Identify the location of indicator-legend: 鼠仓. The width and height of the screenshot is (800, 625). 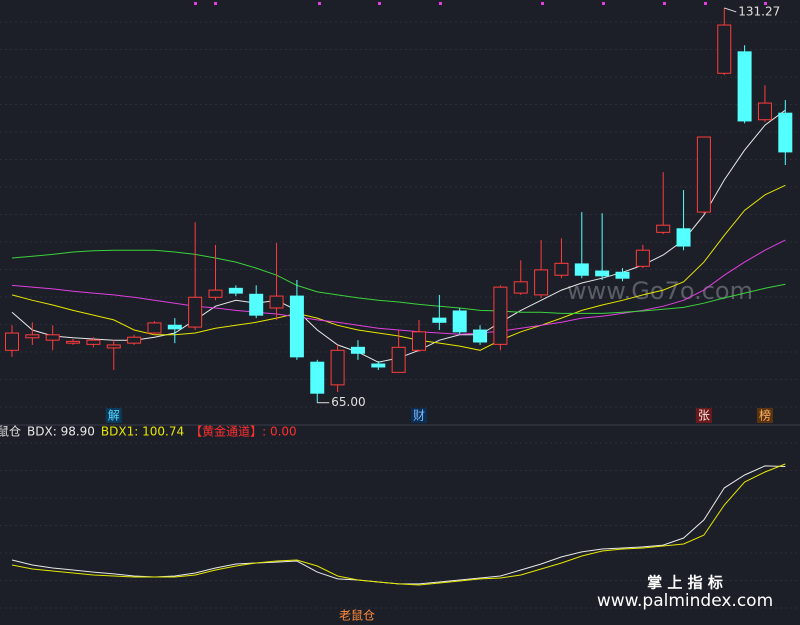
(10, 432).